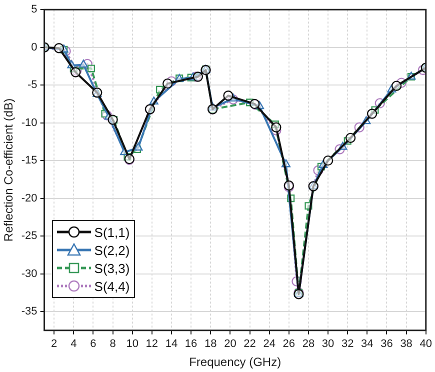 The height and width of the screenshot is (372, 435). Describe the element at coordinates (112, 232) in the screenshot. I see `legend-label: S(1,1)` at that location.